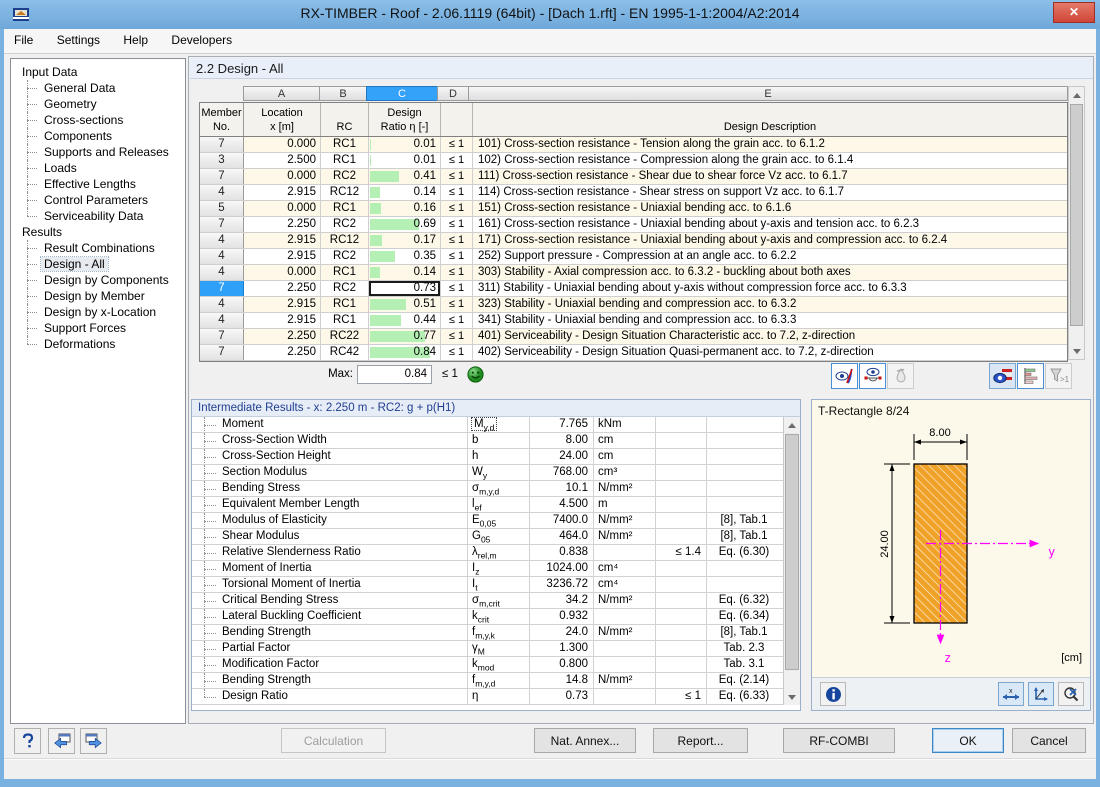 This screenshot has height=787, width=1100. Describe the element at coordinates (499, 616) in the screenshot. I see `param-symbol: kcrit` at that location.